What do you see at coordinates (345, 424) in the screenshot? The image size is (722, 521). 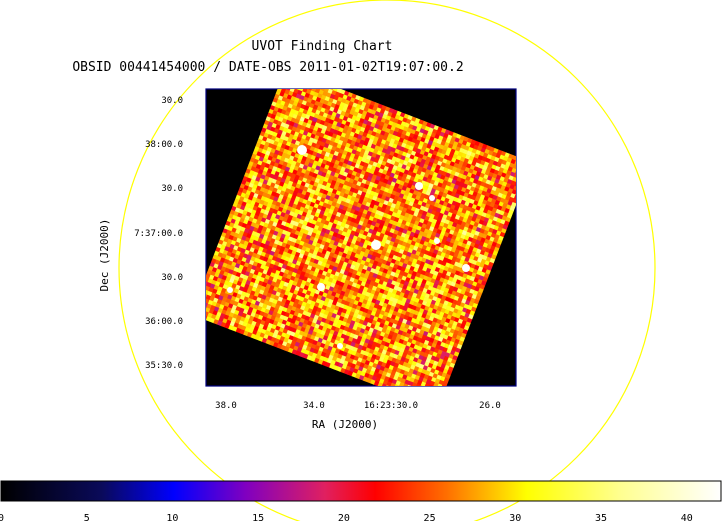 I see `x-axis-label: RA (J2000)` at bounding box center [345, 424].